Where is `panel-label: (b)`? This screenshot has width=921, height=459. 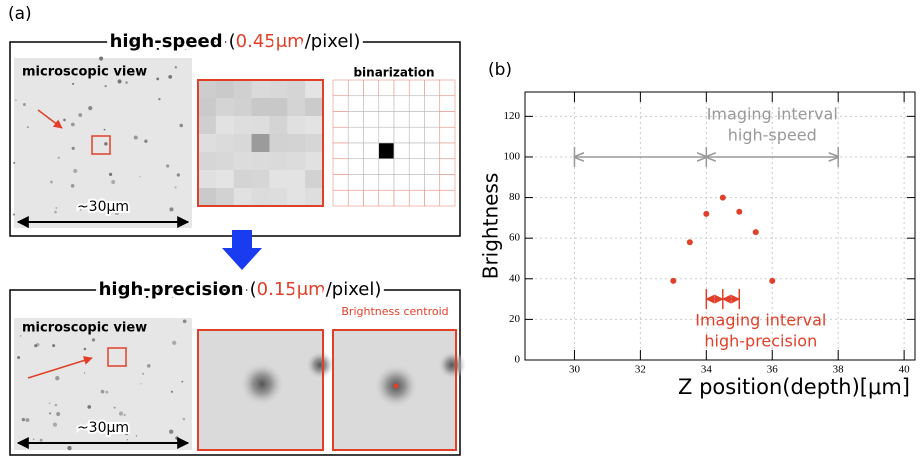
panel-label: (b) is located at coordinates (500, 70).